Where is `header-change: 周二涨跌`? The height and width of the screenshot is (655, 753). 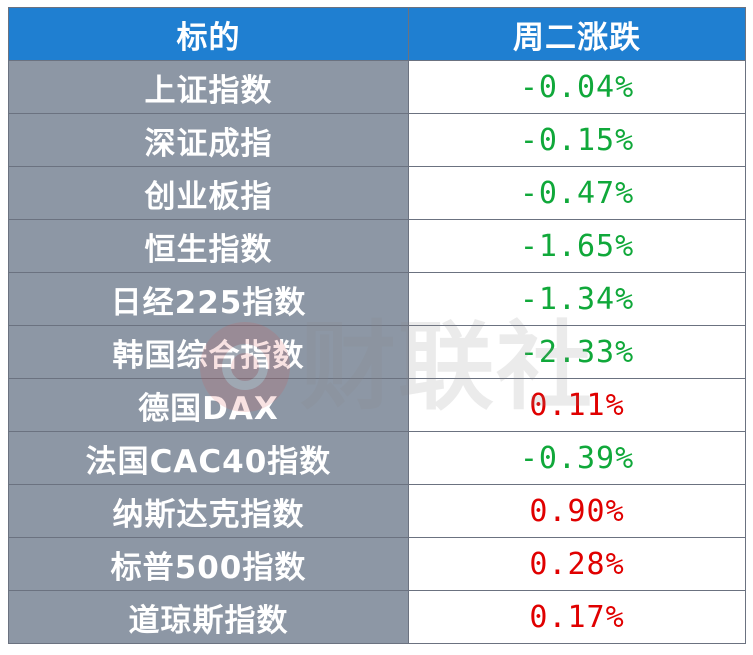 header-change: 周二涨跌 is located at coordinates (577, 34).